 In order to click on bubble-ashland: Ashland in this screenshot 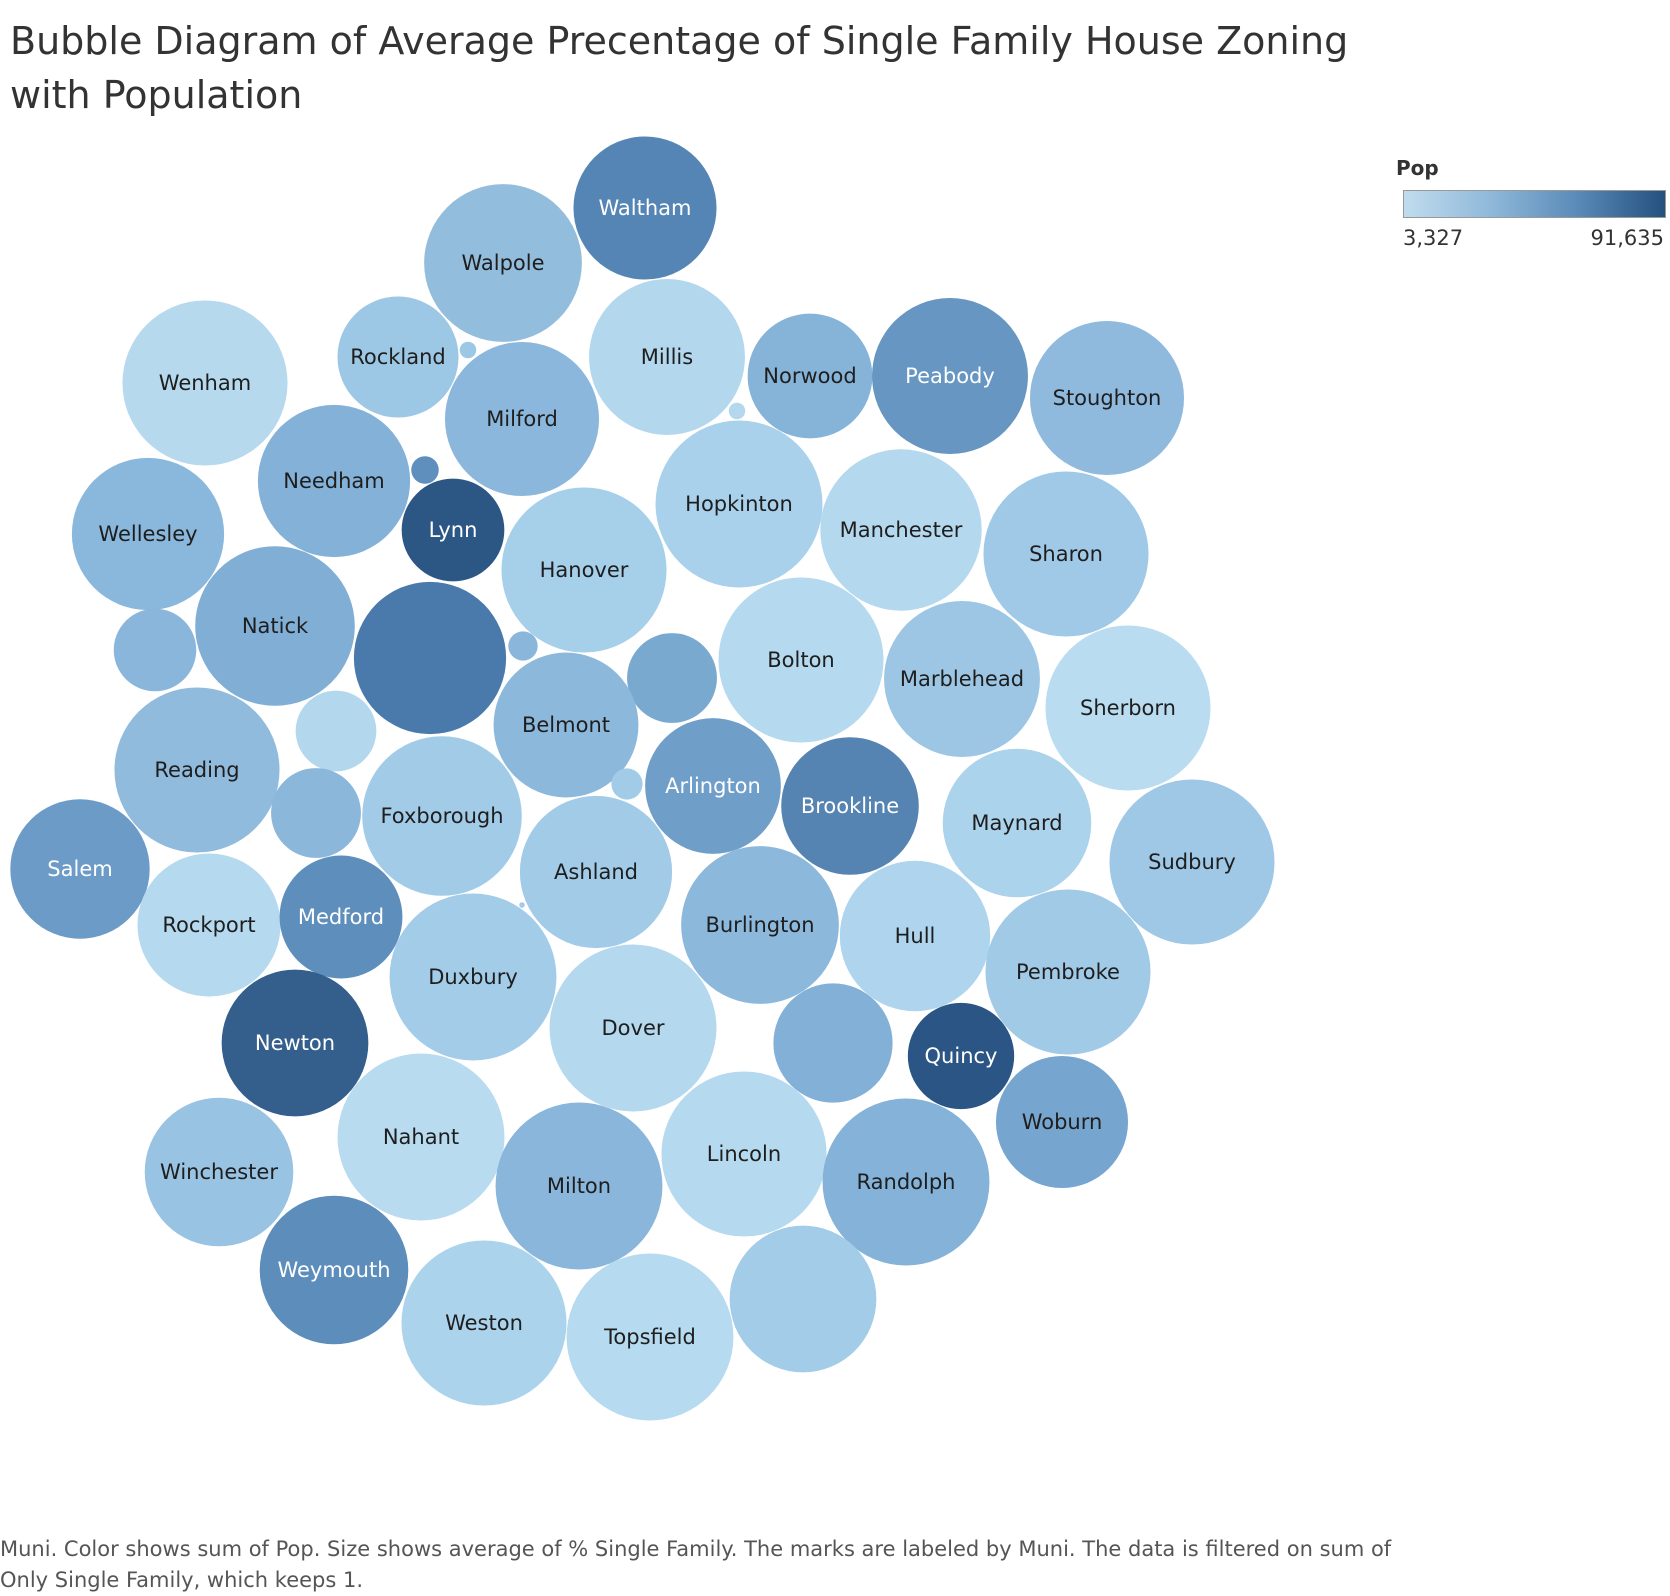, I will do `click(596, 872)`.